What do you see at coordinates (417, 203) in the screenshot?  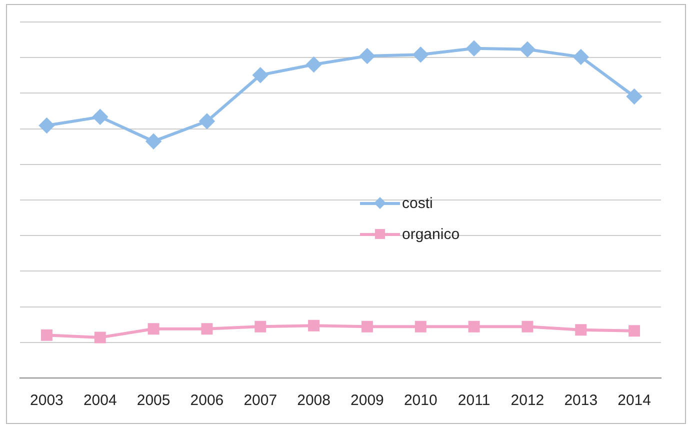 I see `legend-label: costi` at bounding box center [417, 203].